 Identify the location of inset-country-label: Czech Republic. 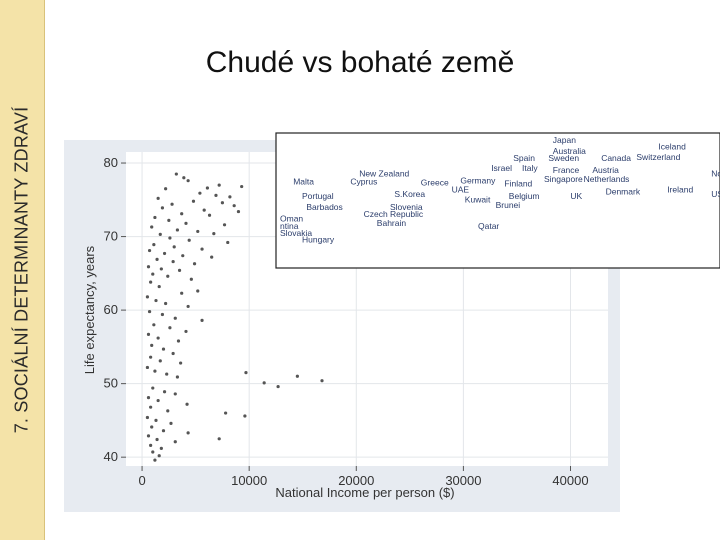
(394, 214).